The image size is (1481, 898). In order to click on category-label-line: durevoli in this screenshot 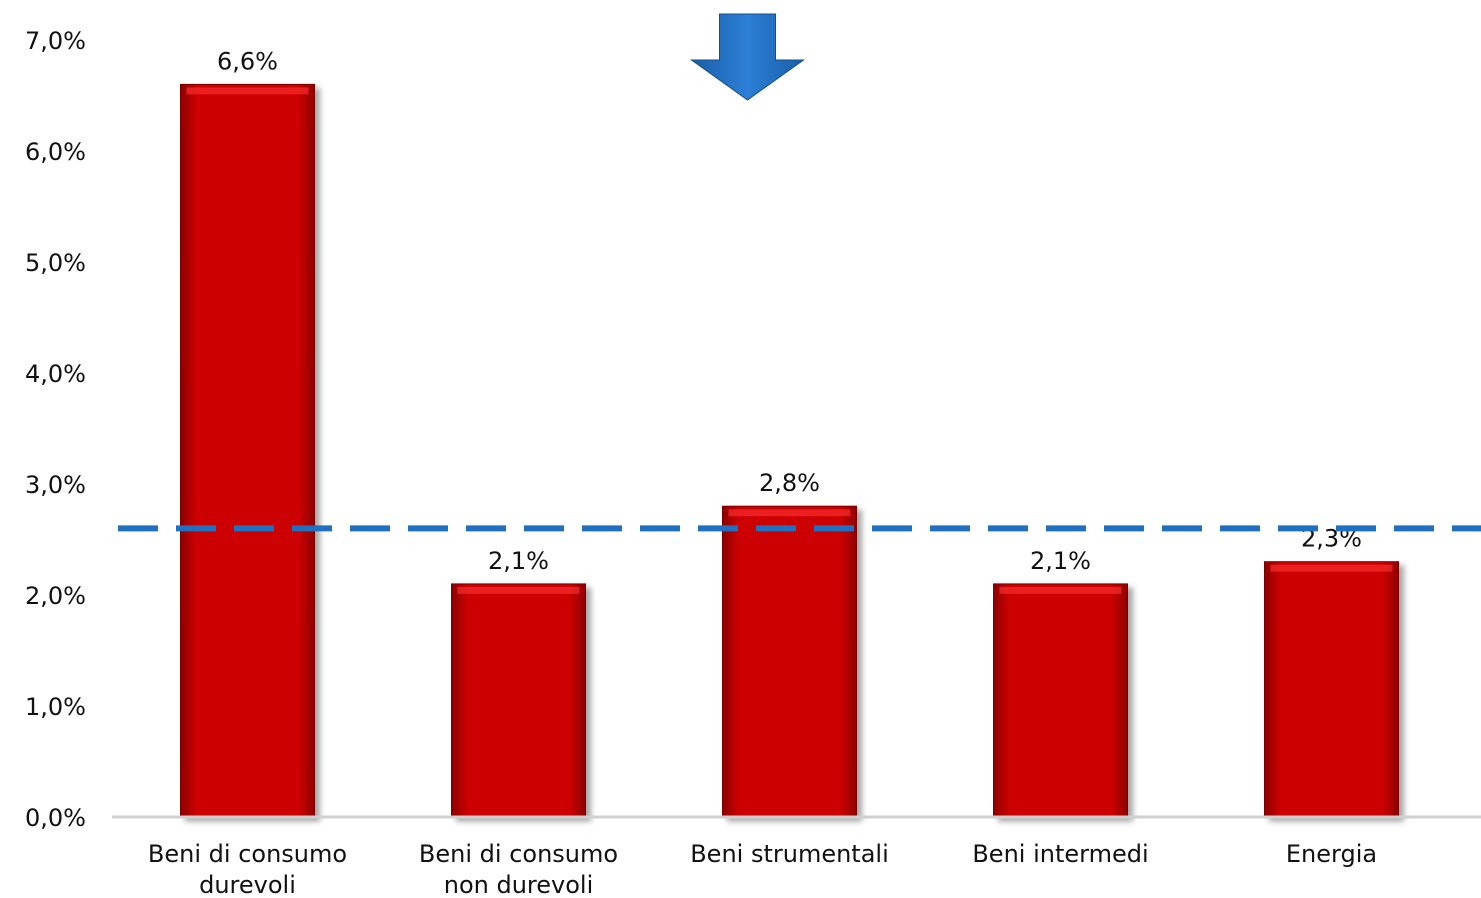, I will do `click(247, 884)`.